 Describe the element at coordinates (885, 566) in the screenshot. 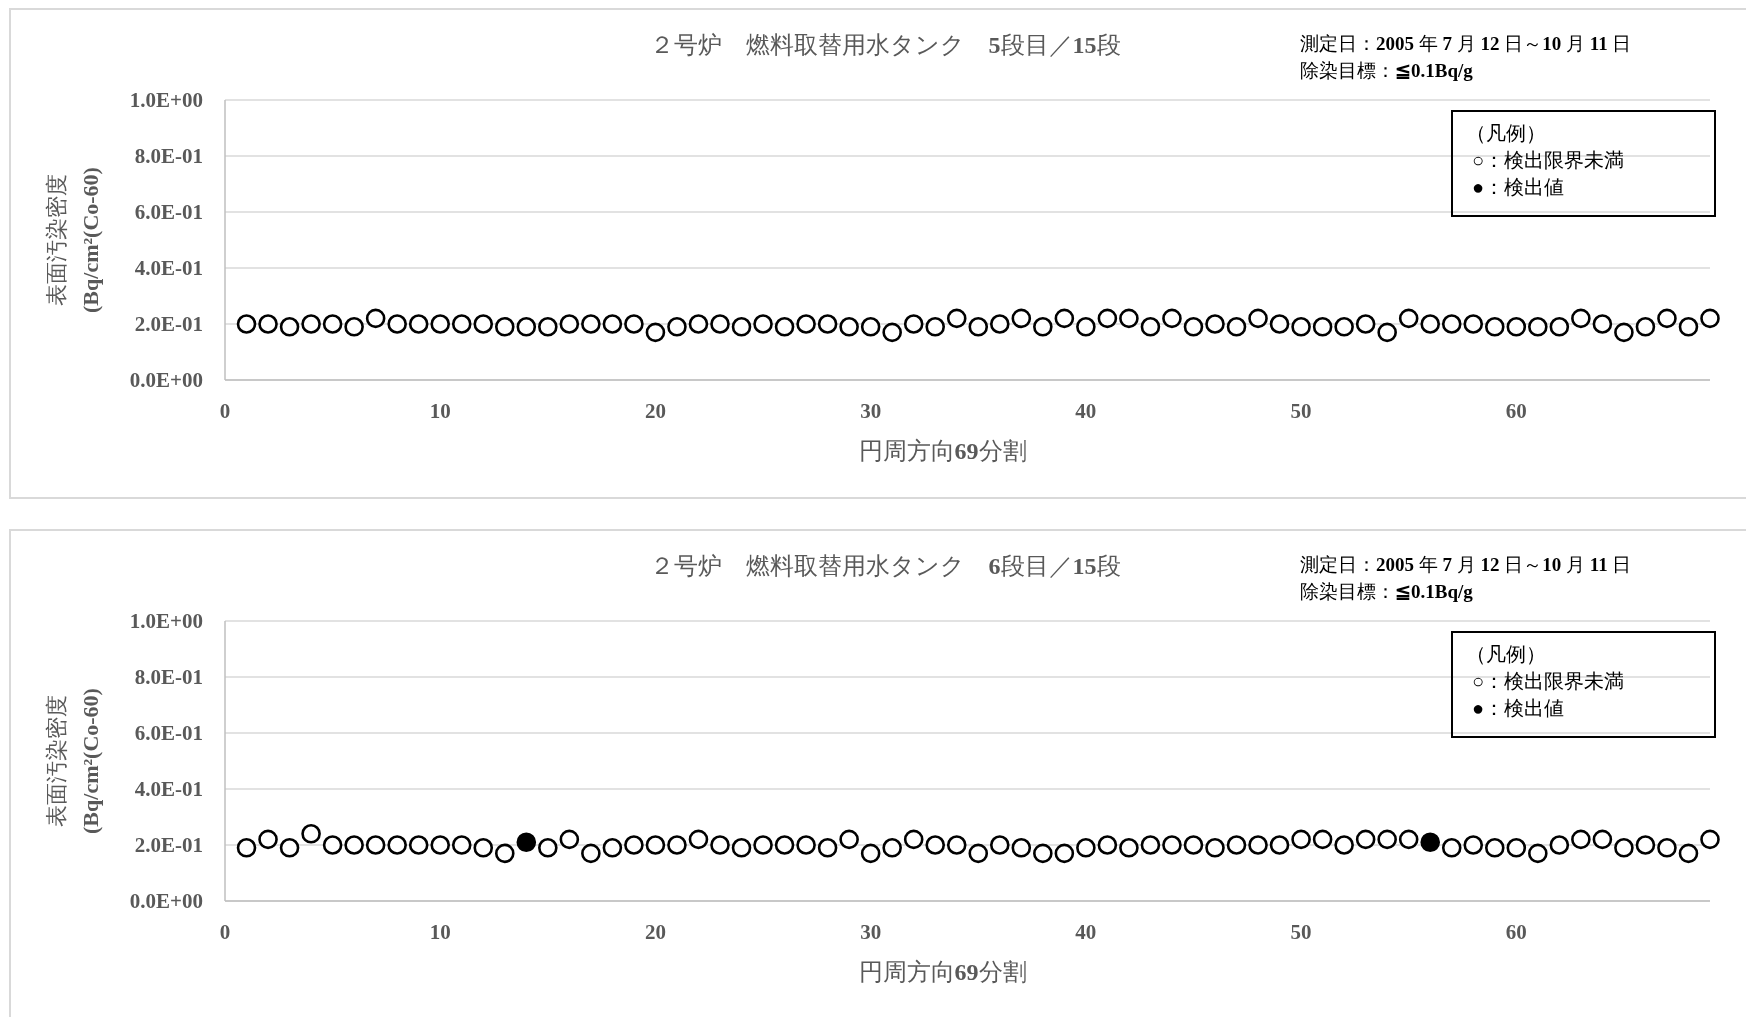

I see `chart-title: ２号炉 燃料取替用水タンク 6段目／15段` at that location.